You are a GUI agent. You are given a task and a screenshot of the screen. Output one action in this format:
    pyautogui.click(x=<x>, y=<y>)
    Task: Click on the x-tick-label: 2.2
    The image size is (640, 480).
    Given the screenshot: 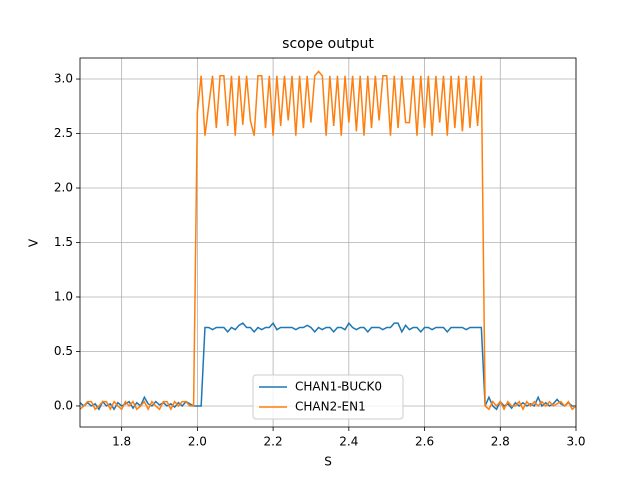 What is the action you would take?
    pyautogui.click(x=273, y=442)
    